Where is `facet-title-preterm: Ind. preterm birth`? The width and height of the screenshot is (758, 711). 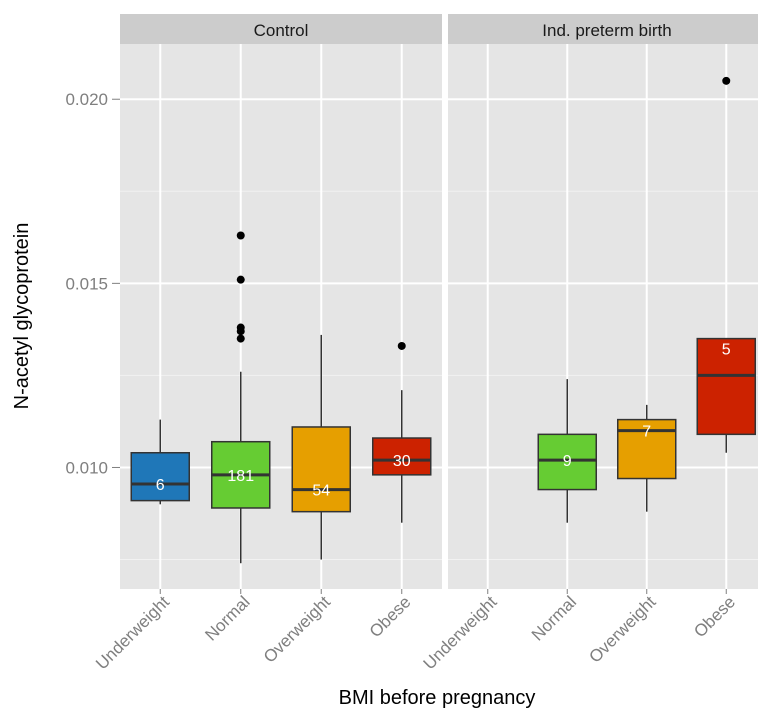
facet-title-preterm: Ind. preterm birth is located at coordinates (606, 30).